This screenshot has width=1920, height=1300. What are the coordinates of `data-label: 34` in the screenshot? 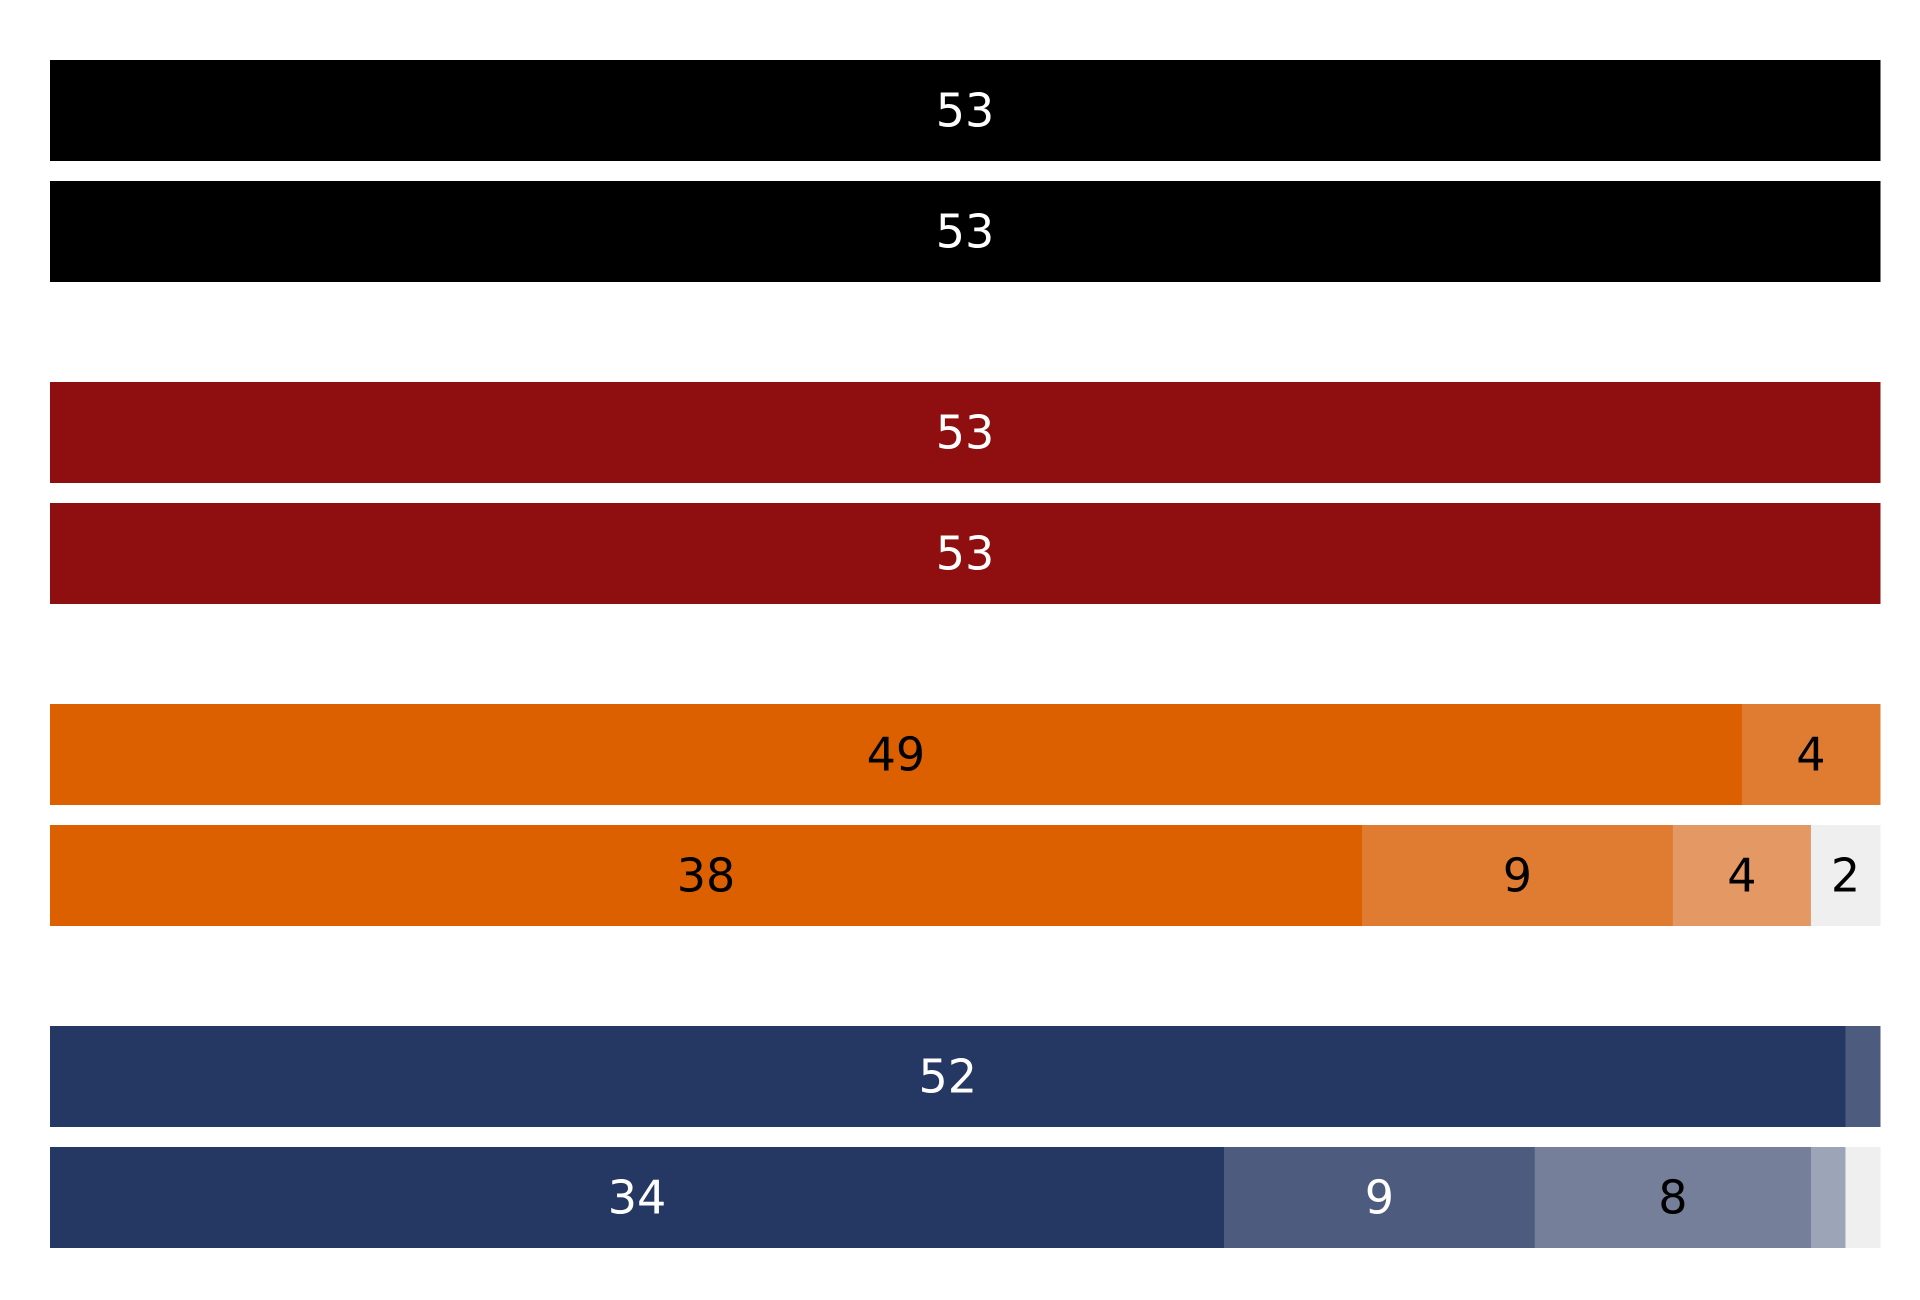 It's located at (637, 1198).